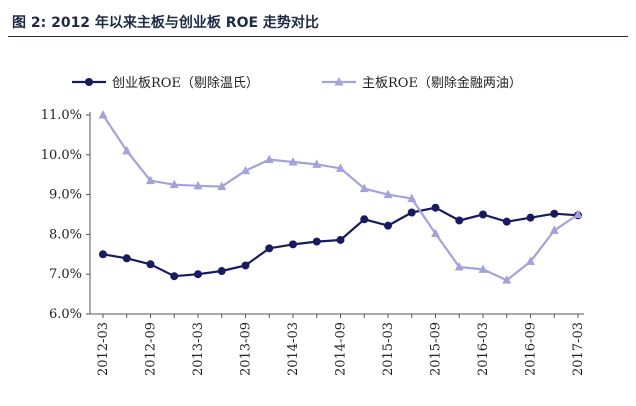 Image resolution: width=636 pixels, height=406 pixels. What do you see at coordinates (65, 195) in the screenshot?
I see `y-tick-label: 9.0%` at bounding box center [65, 195].